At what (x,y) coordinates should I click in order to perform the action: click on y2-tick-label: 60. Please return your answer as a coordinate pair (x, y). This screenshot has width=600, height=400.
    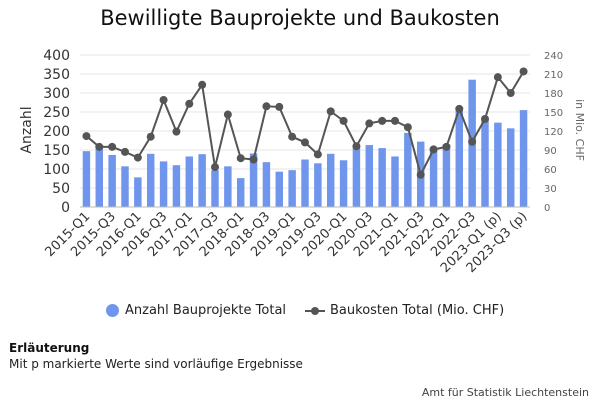
    Looking at the image, I should click on (550, 170).